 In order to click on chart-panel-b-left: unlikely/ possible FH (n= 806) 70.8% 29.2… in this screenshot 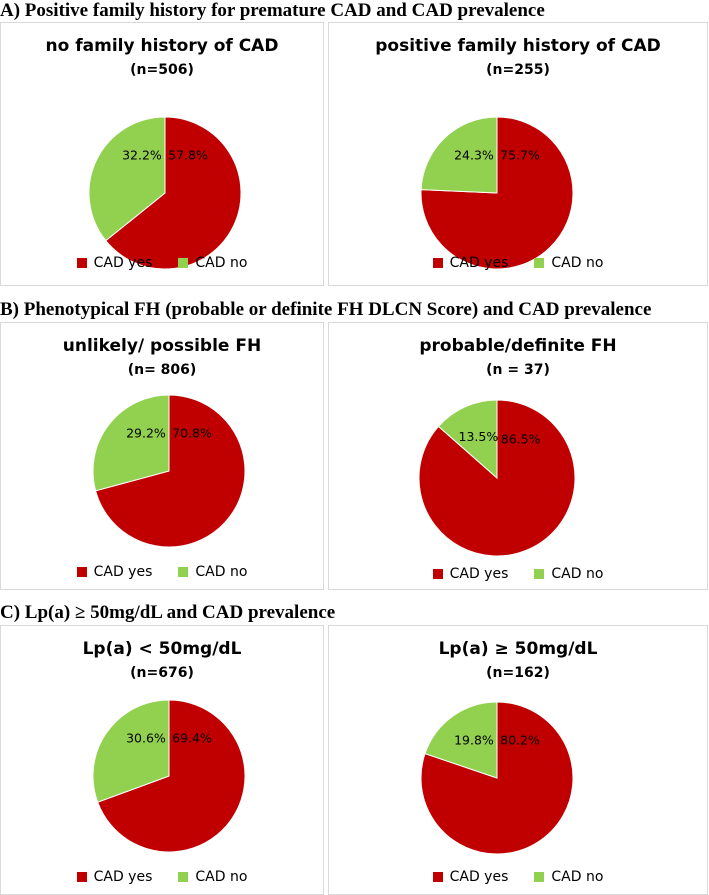, I will do `click(162, 456)`.